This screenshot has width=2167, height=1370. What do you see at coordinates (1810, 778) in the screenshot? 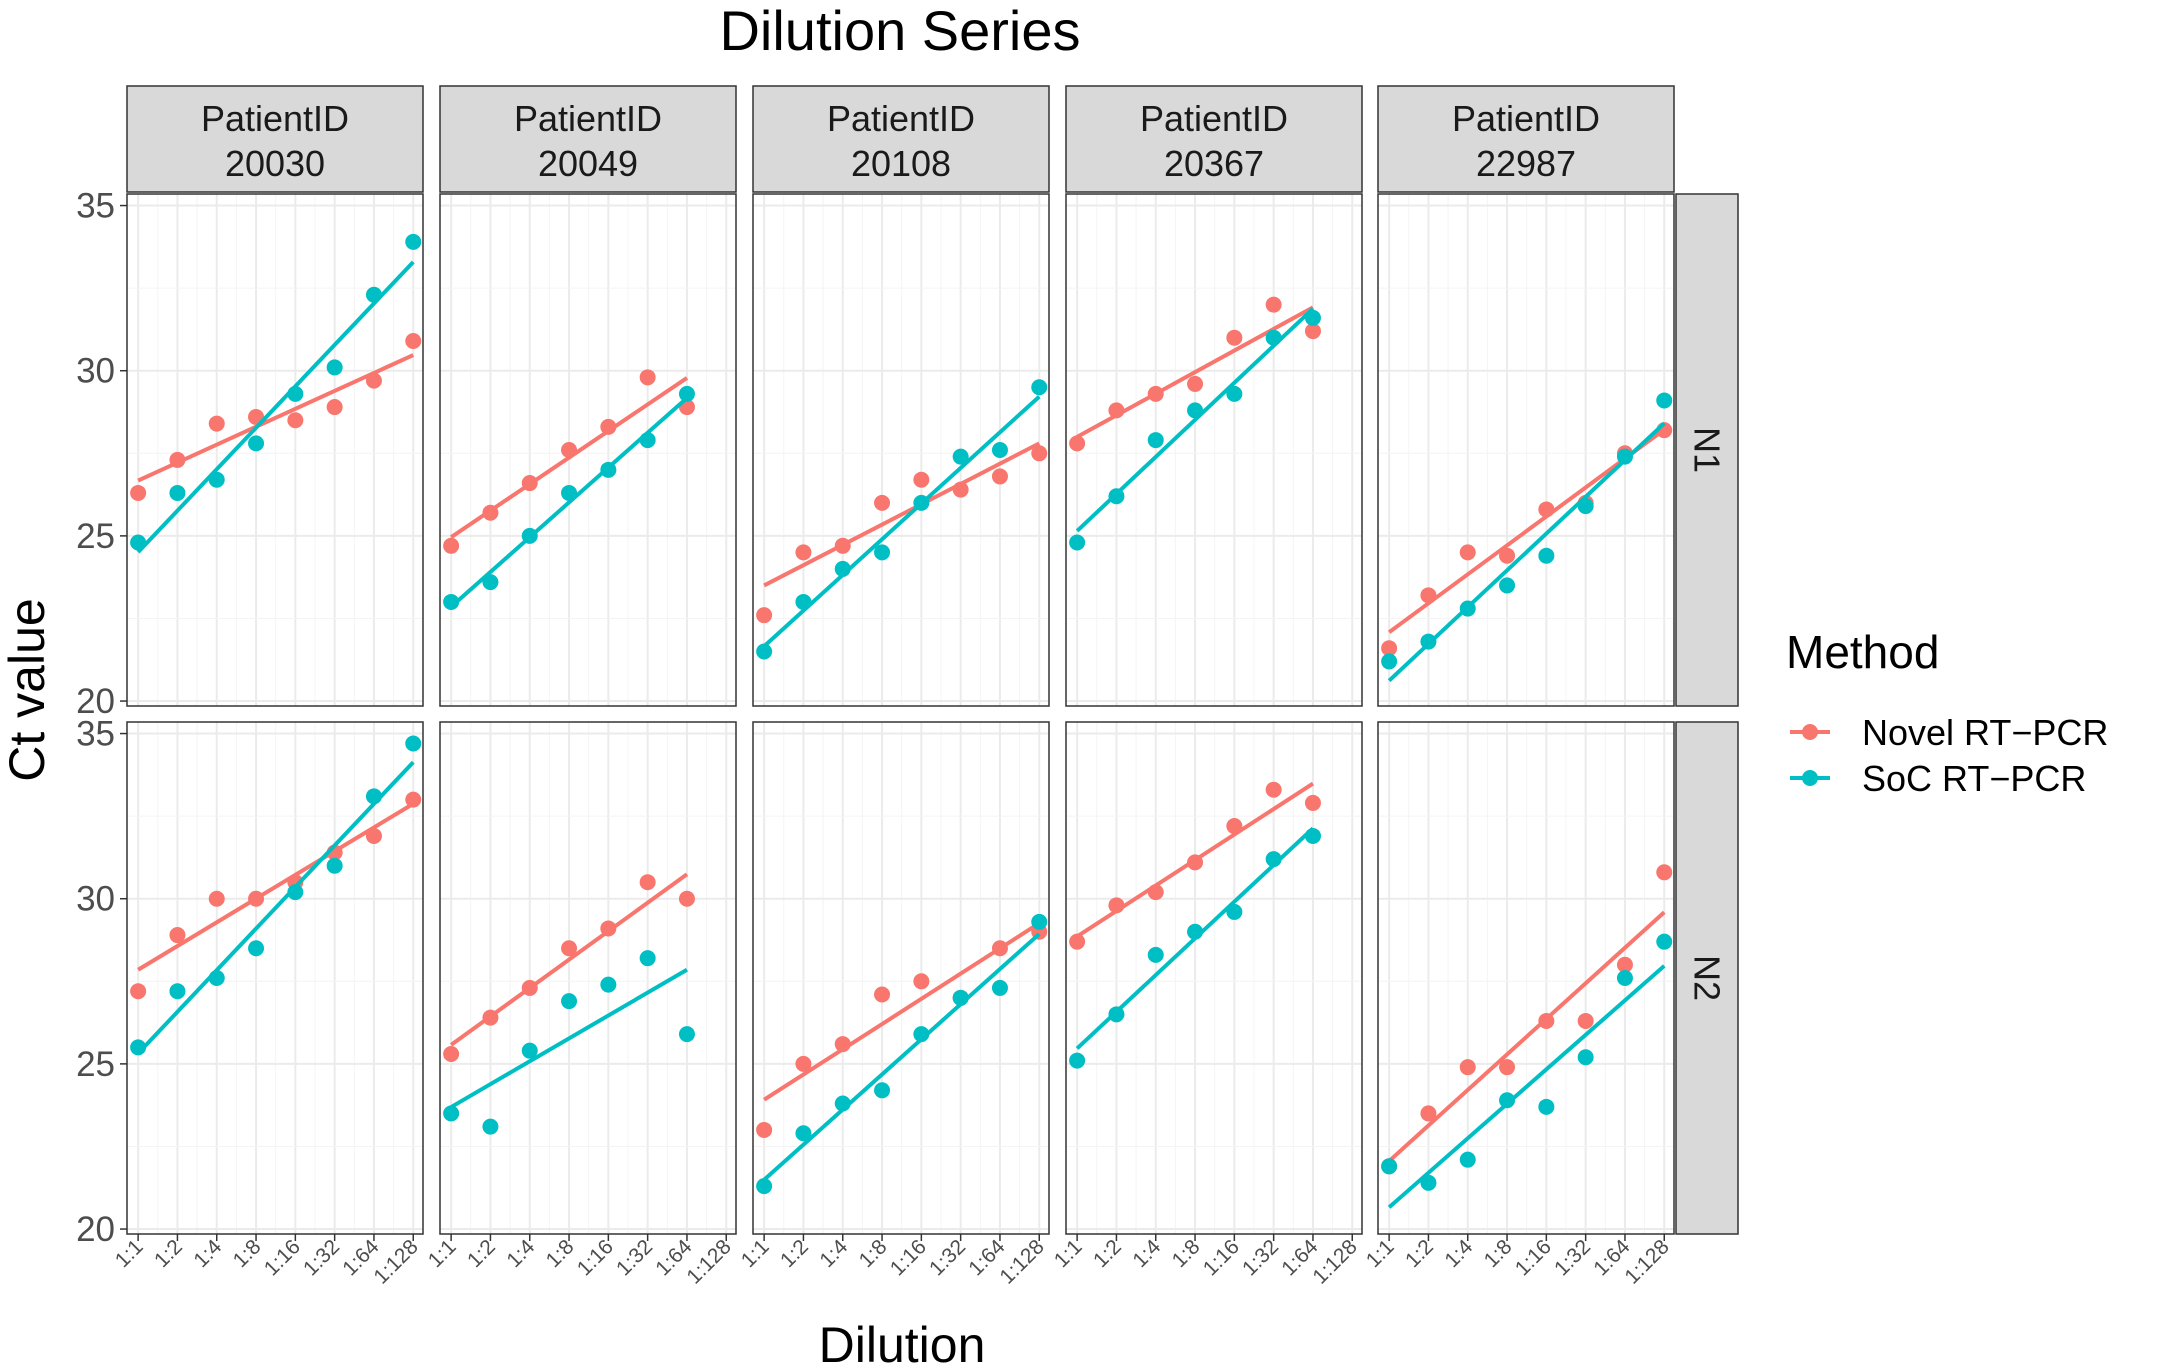
I see `legend-dot-soc` at bounding box center [1810, 778].